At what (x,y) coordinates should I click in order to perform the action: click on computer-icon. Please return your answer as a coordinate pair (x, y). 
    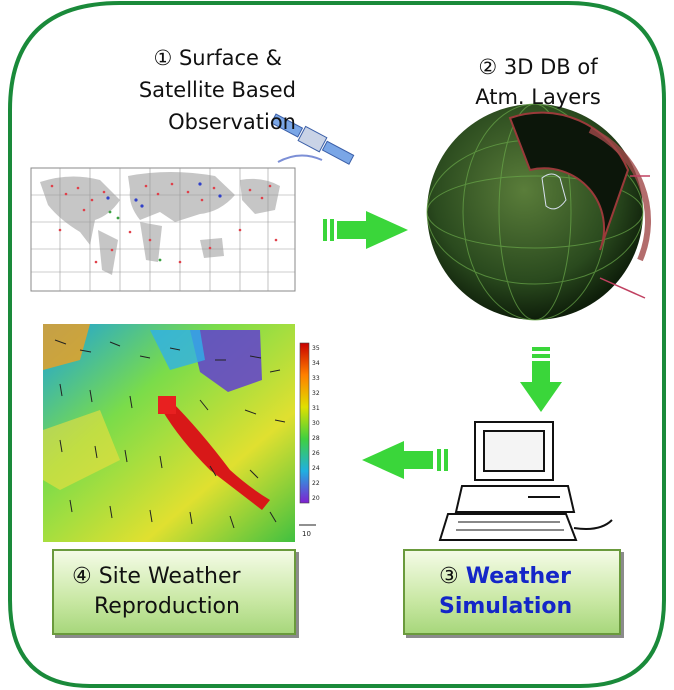
    Looking at the image, I should click on (525, 481).